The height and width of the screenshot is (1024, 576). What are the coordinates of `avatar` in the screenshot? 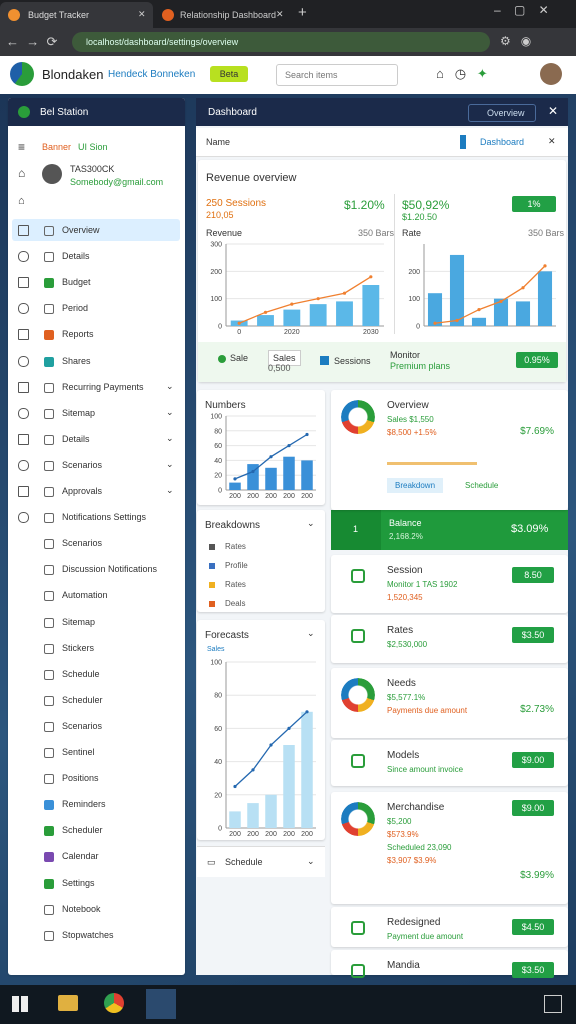 It's located at (551, 74).